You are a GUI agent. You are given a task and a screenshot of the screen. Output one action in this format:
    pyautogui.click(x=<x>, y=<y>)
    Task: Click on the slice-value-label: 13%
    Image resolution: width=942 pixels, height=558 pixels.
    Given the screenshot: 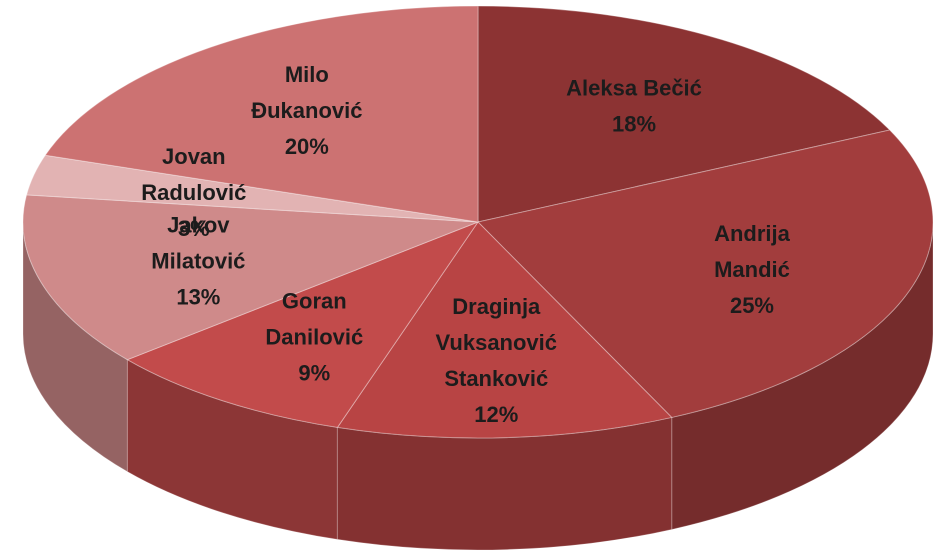 What is the action you would take?
    pyautogui.click(x=198, y=297)
    